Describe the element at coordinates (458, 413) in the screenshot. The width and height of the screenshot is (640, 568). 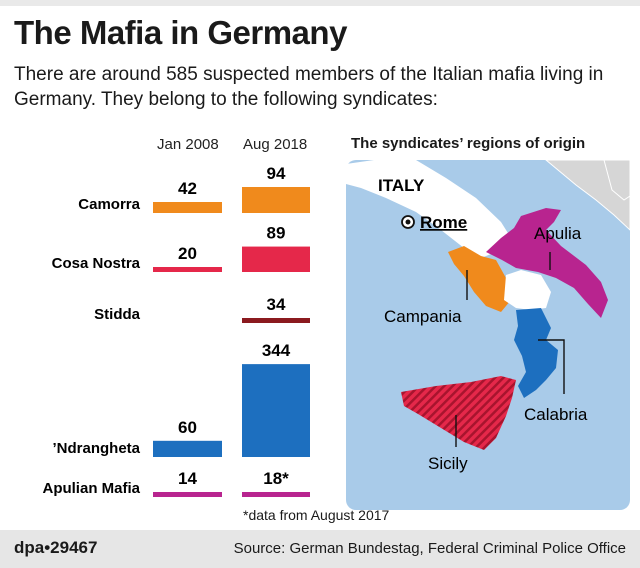
I see `region-sicily` at that location.